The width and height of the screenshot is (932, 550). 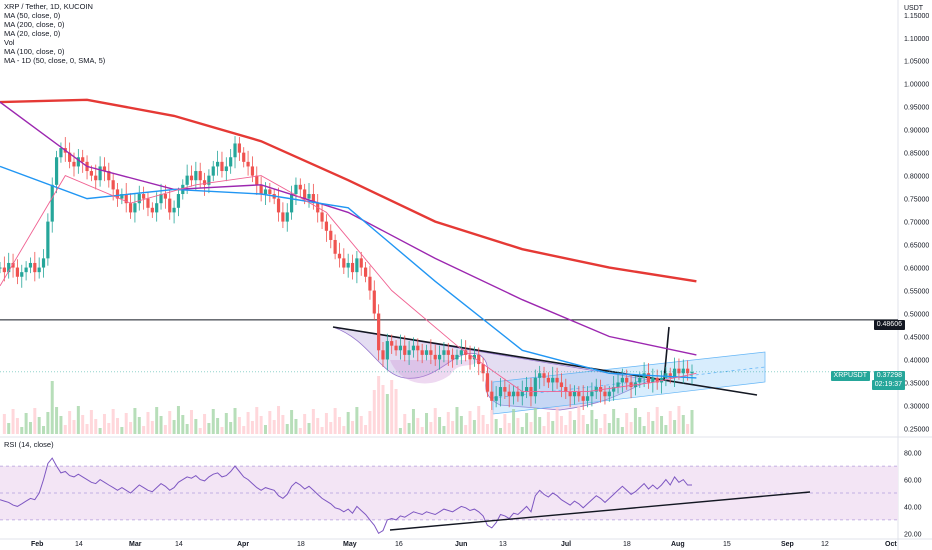 I want to click on ticker-label: XRPUSDT, so click(x=850, y=376).